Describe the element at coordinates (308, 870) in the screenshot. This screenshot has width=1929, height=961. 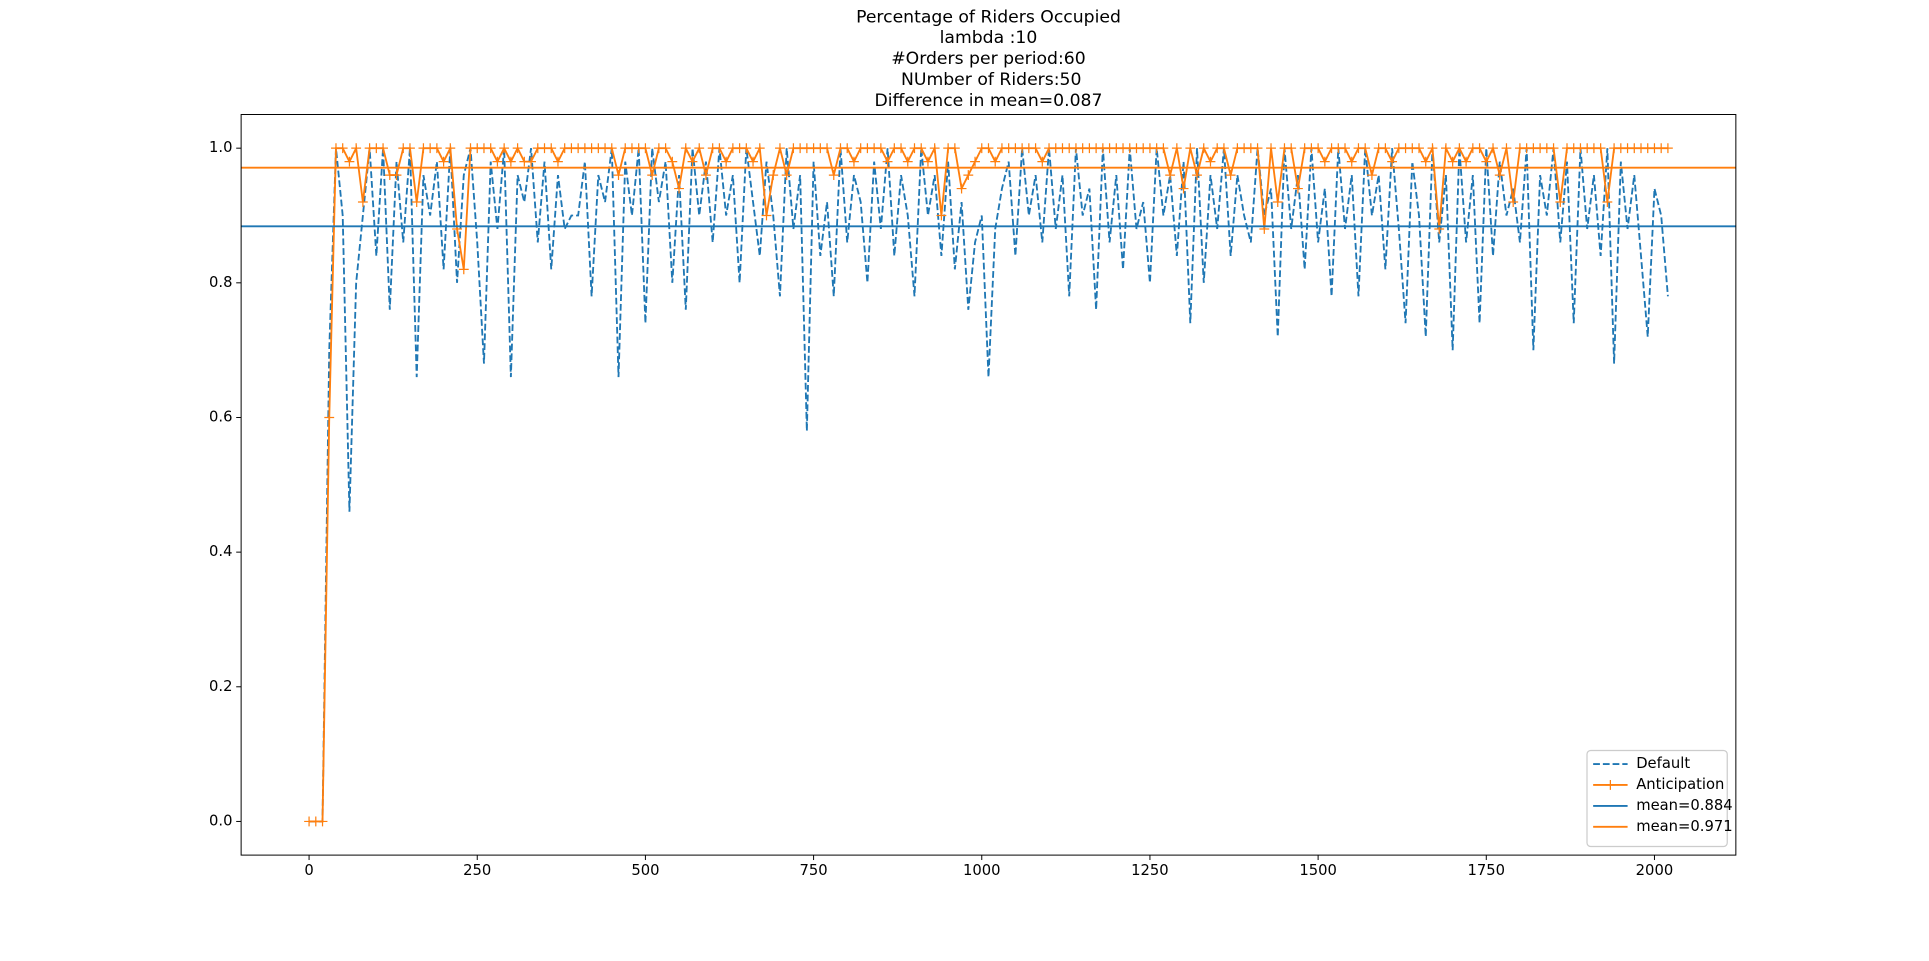
I see `x-tick-label: 0` at that location.